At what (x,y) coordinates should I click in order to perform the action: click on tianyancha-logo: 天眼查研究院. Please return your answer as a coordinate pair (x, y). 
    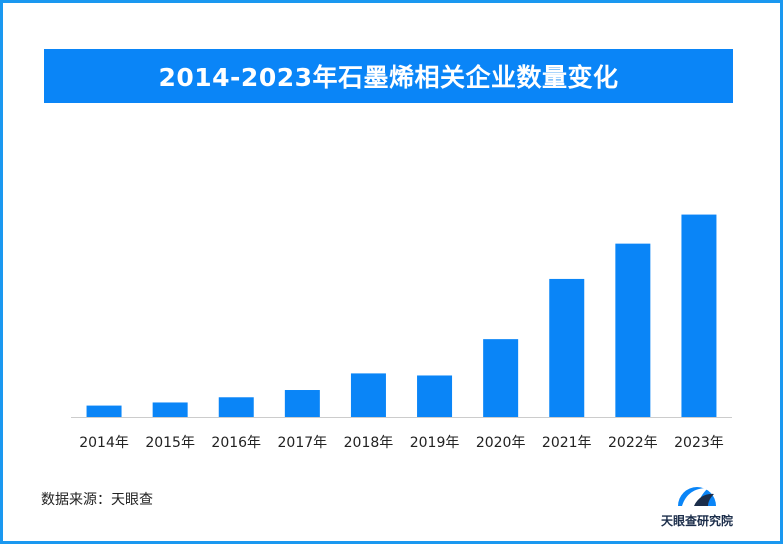
    Looking at the image, I should click on (697, 499).